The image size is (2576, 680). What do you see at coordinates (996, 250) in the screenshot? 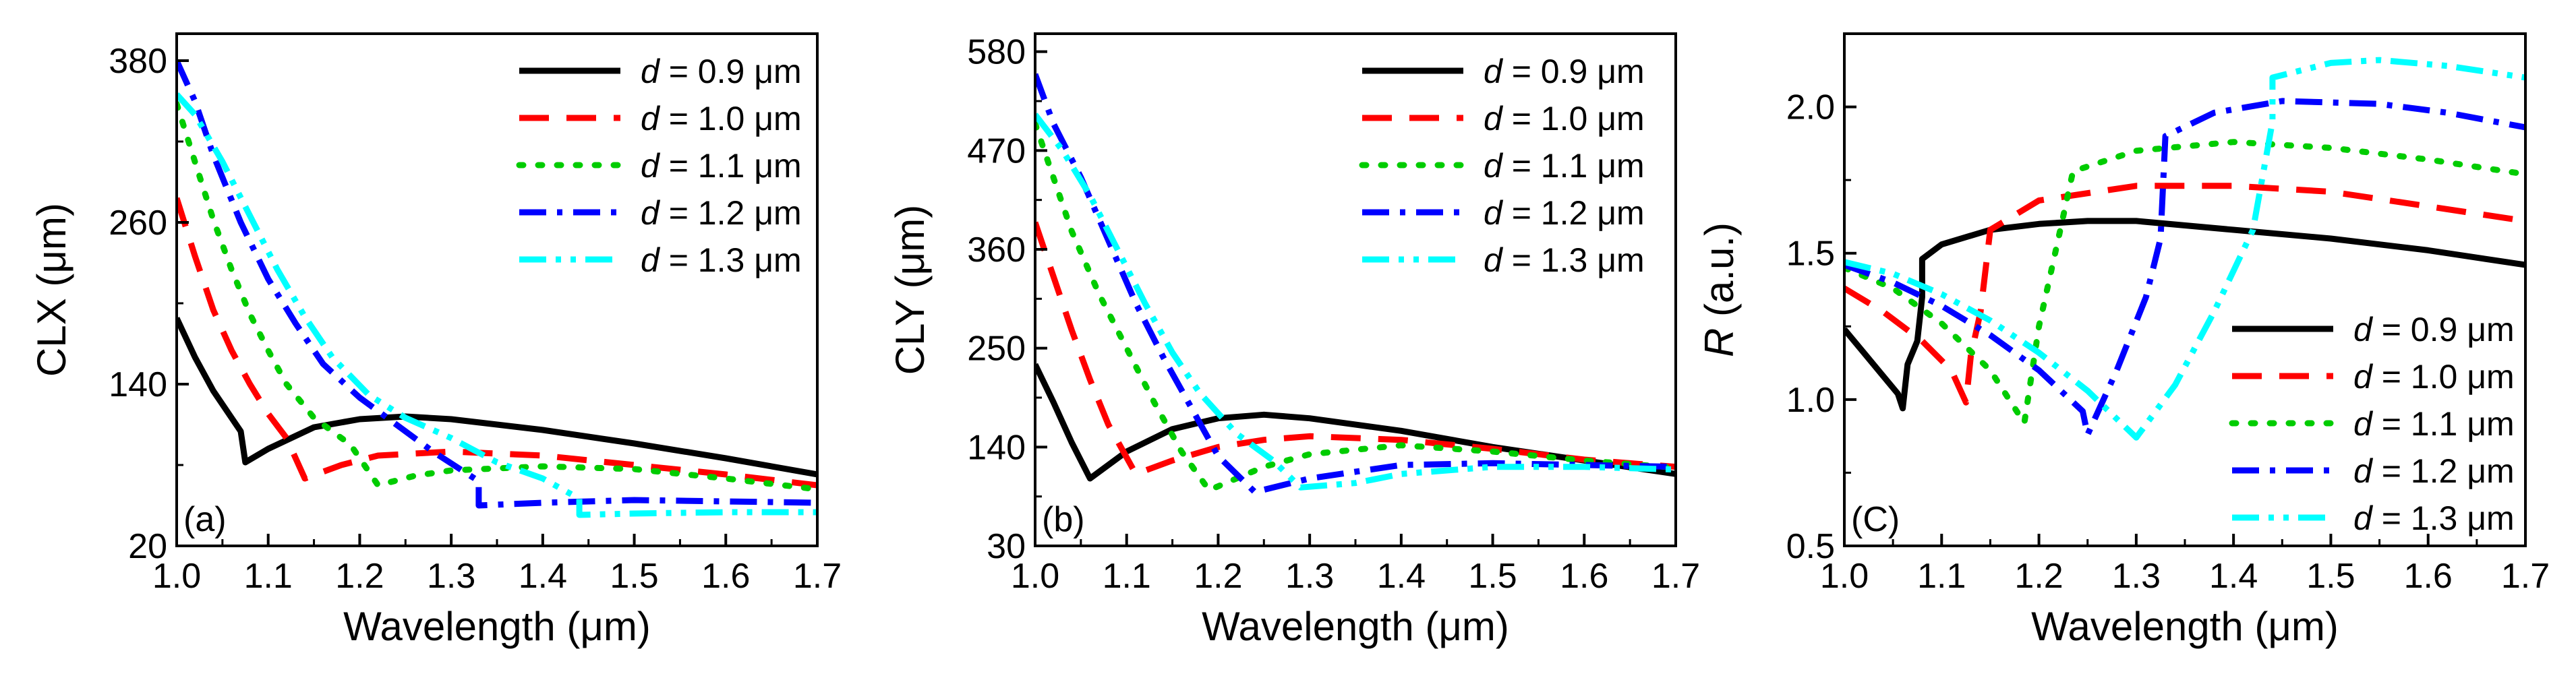
I see `y-tick-label: 360` at bounding box center [996, 250].